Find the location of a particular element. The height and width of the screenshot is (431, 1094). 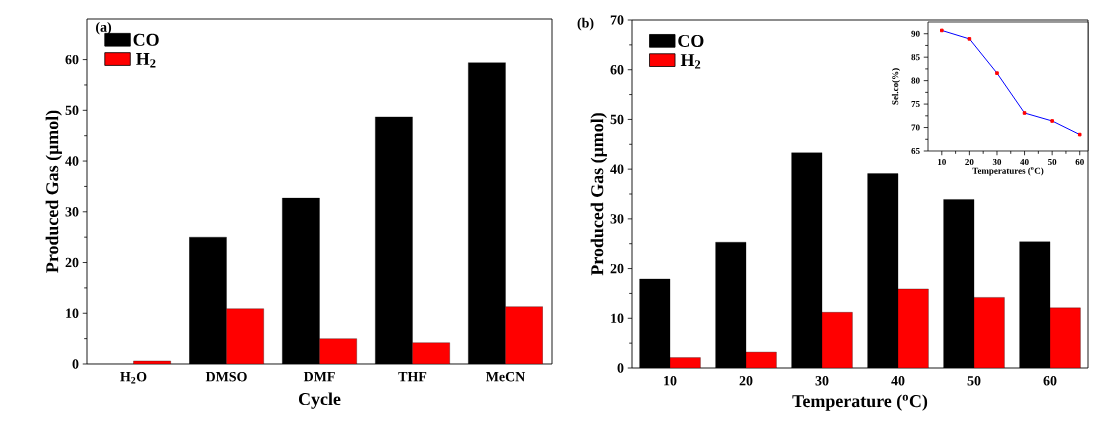

x-axis-title: Temperature ($^{o}$C) is located at coordinates (860, 402).